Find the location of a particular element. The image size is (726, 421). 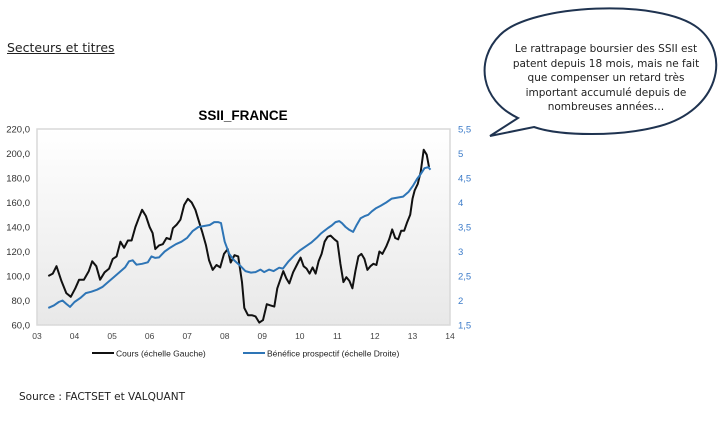

x-tick-label: 10 is located at coordinates (300, 336).